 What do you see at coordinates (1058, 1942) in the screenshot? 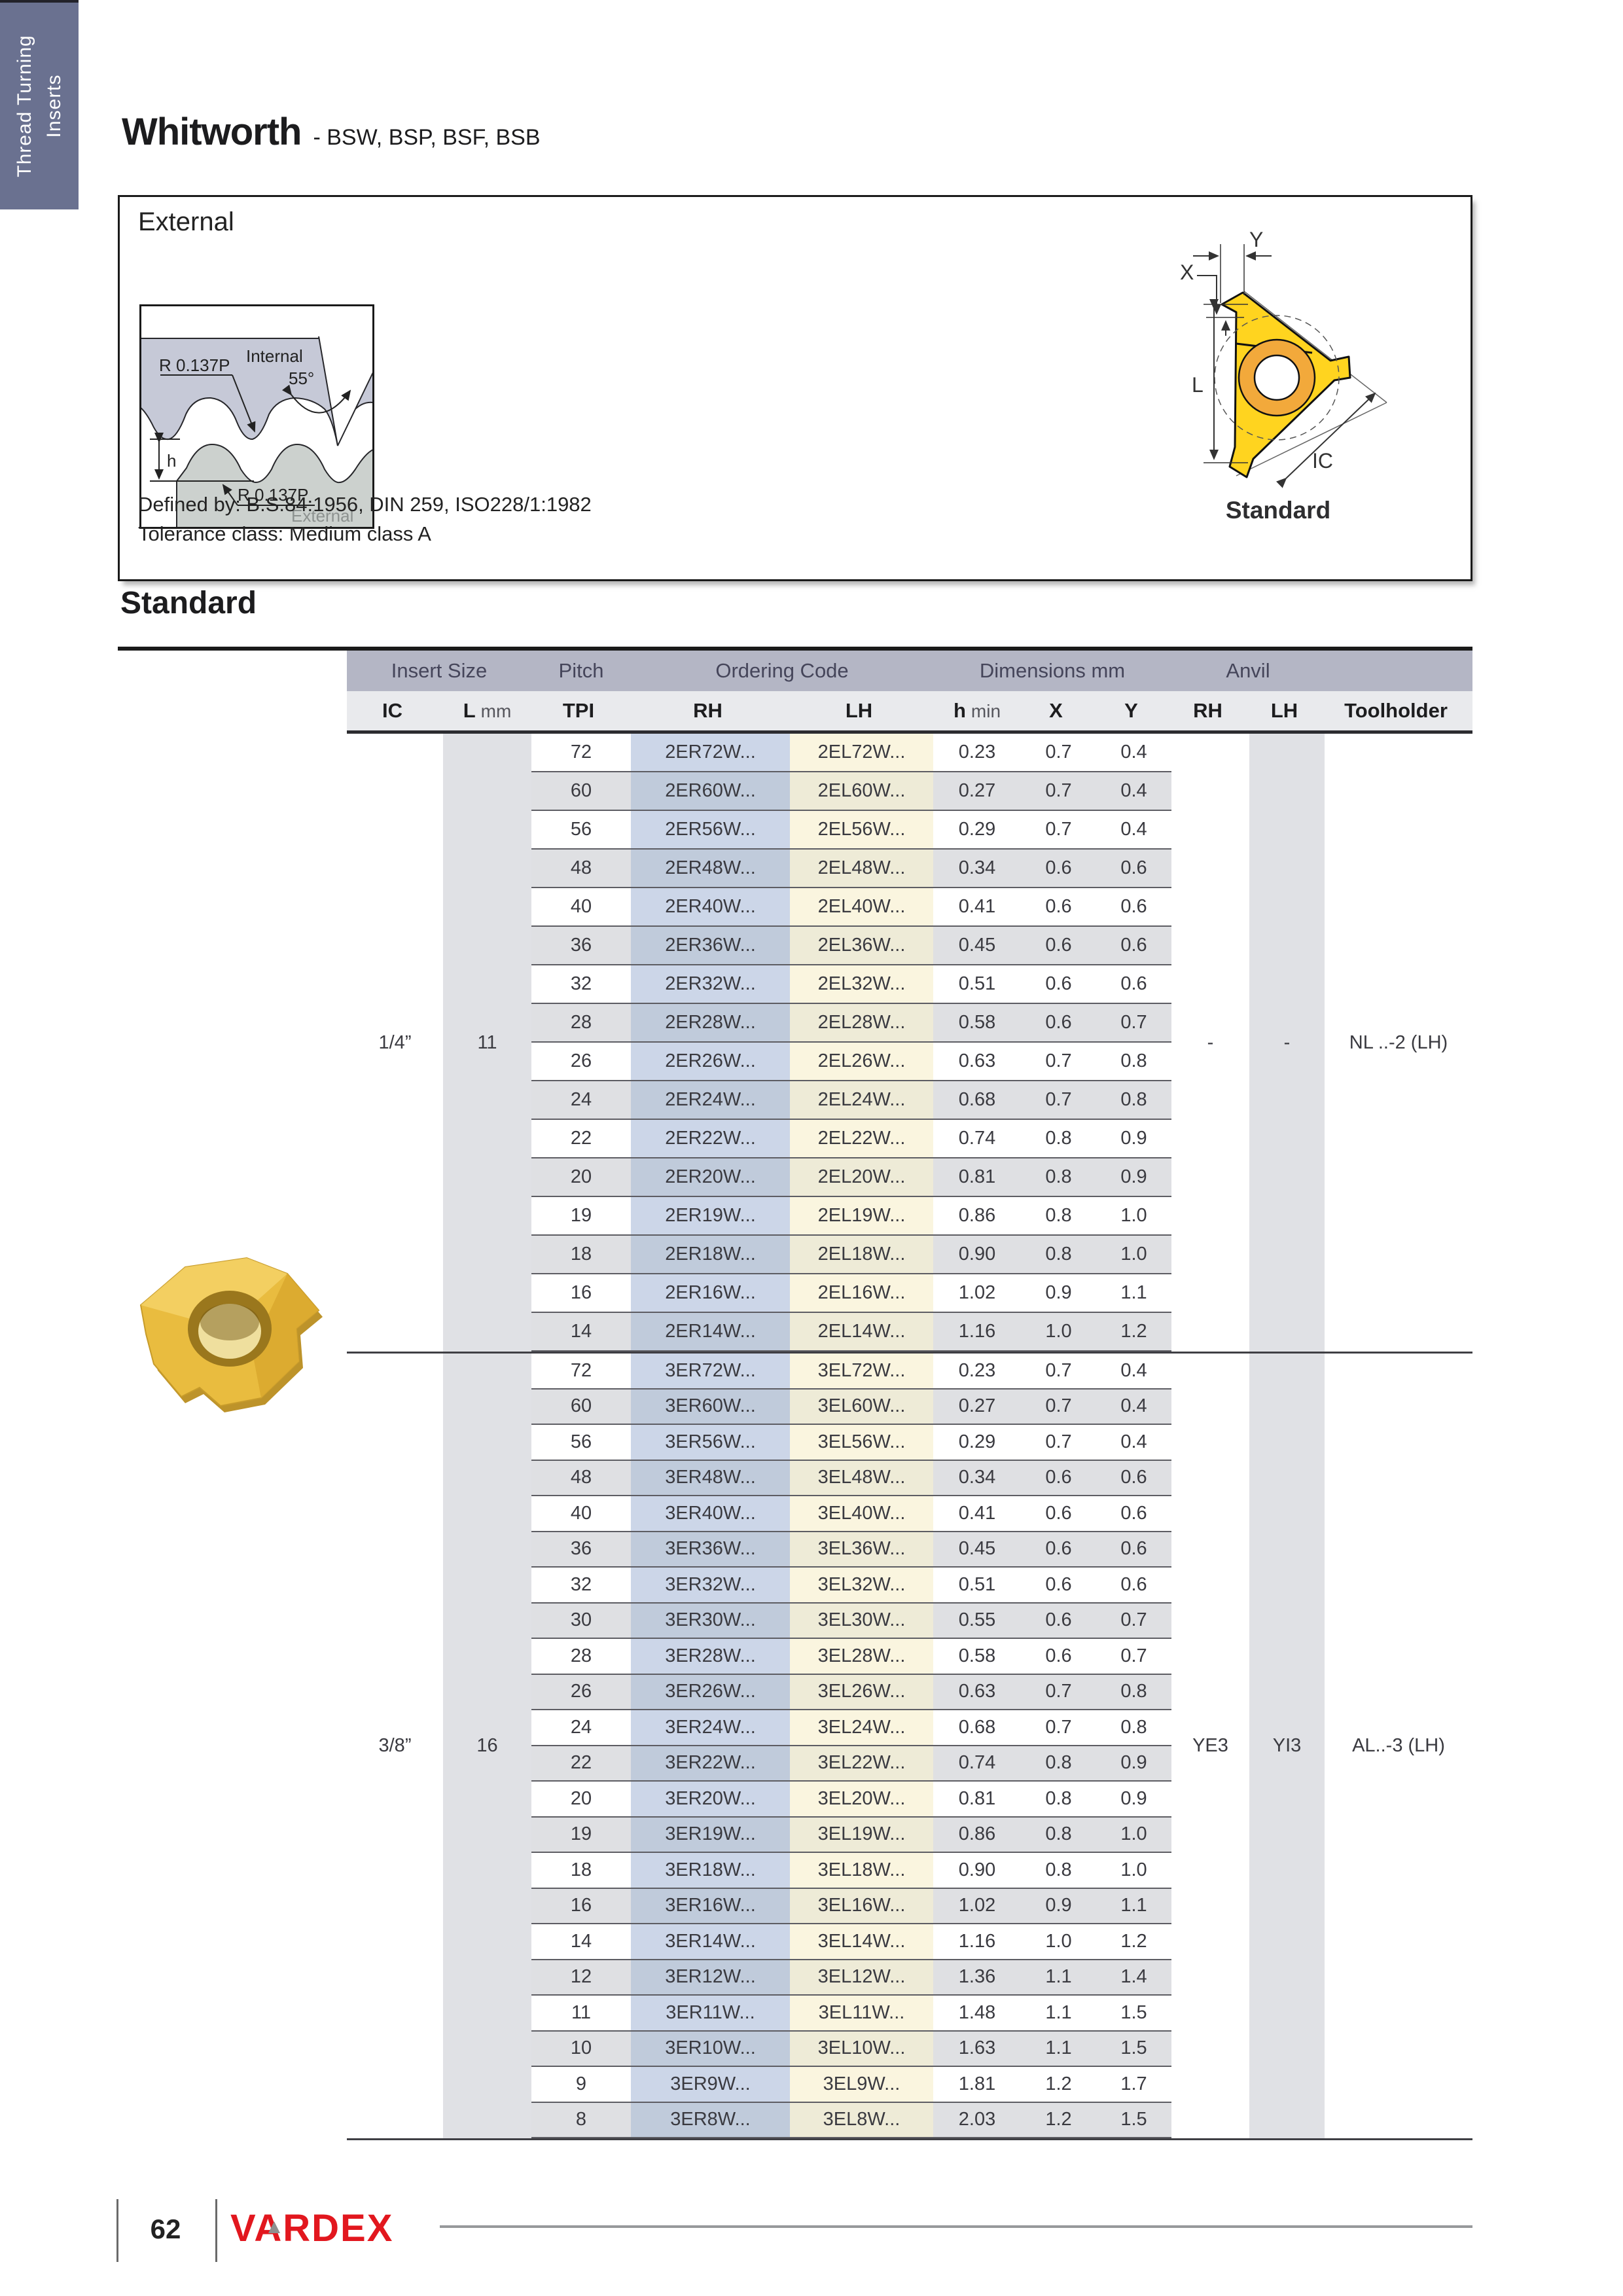
I see `x-cell: 1.0` at bounding box center [1058, 1942].